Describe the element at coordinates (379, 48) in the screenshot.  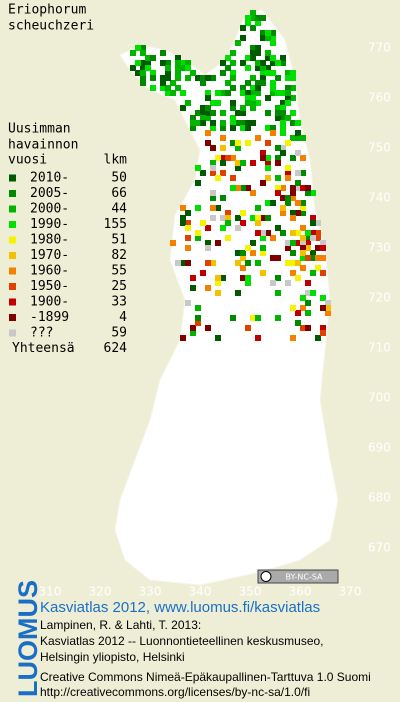
I see `y-grid-label: 770` at that location.